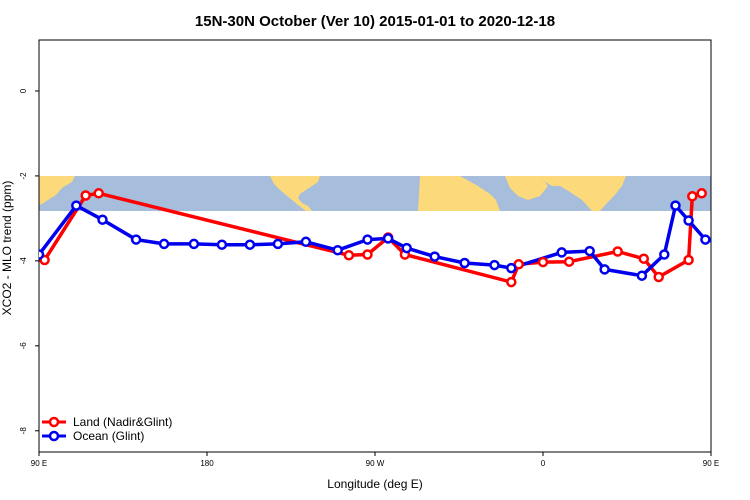 The width and height of the screenshot is (750, 500). I want to click on map-africa-land, so click(459, 193).